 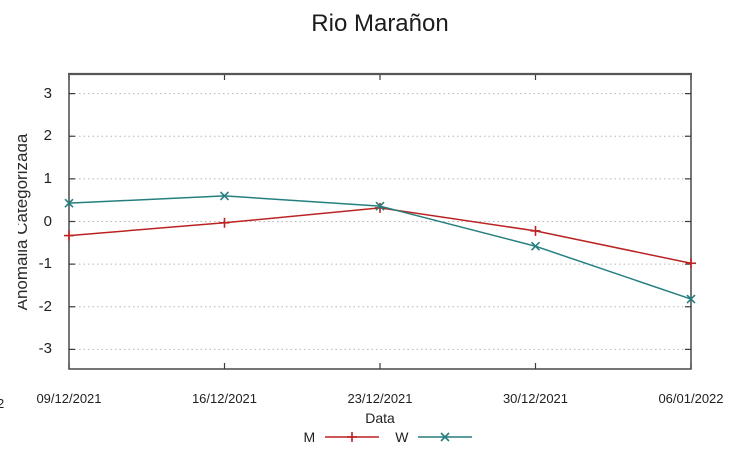 What do you see at coordinates (352, 437) in the screenshot?
I see `legend-sample-M` at bounding box center [352, 437].